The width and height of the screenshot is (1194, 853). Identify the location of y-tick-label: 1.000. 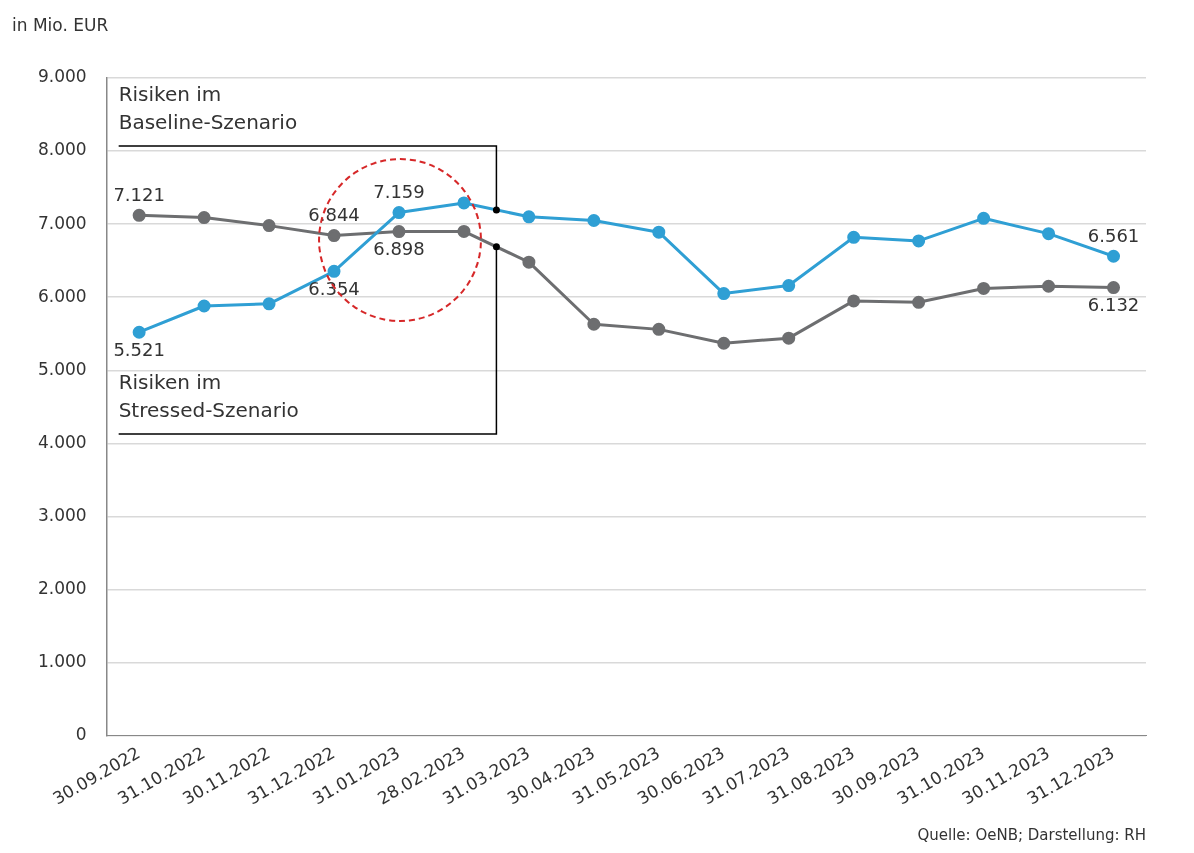
(62, 661).